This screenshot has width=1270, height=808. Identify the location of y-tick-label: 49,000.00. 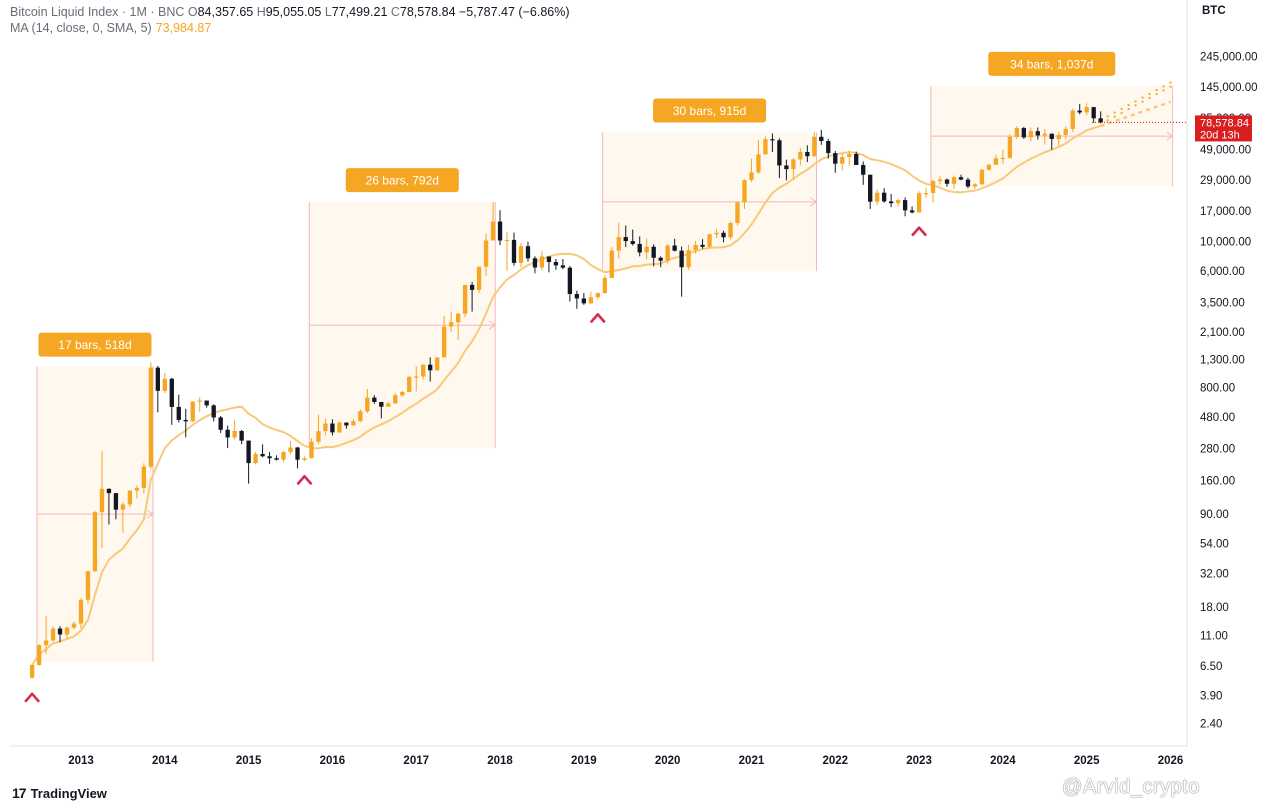
(1225, 151).